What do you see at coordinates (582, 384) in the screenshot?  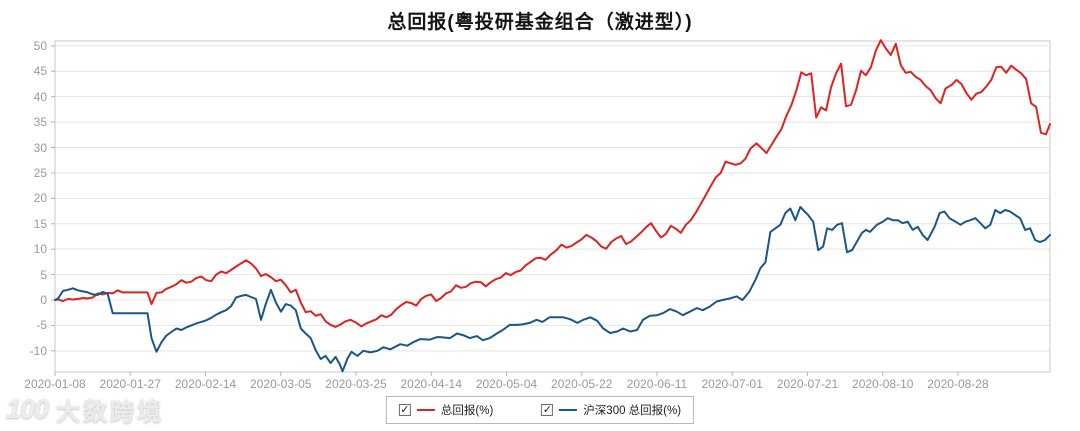 I see `x-axis-tick-label: 2020-05-22` at bounding box center [582, 384].